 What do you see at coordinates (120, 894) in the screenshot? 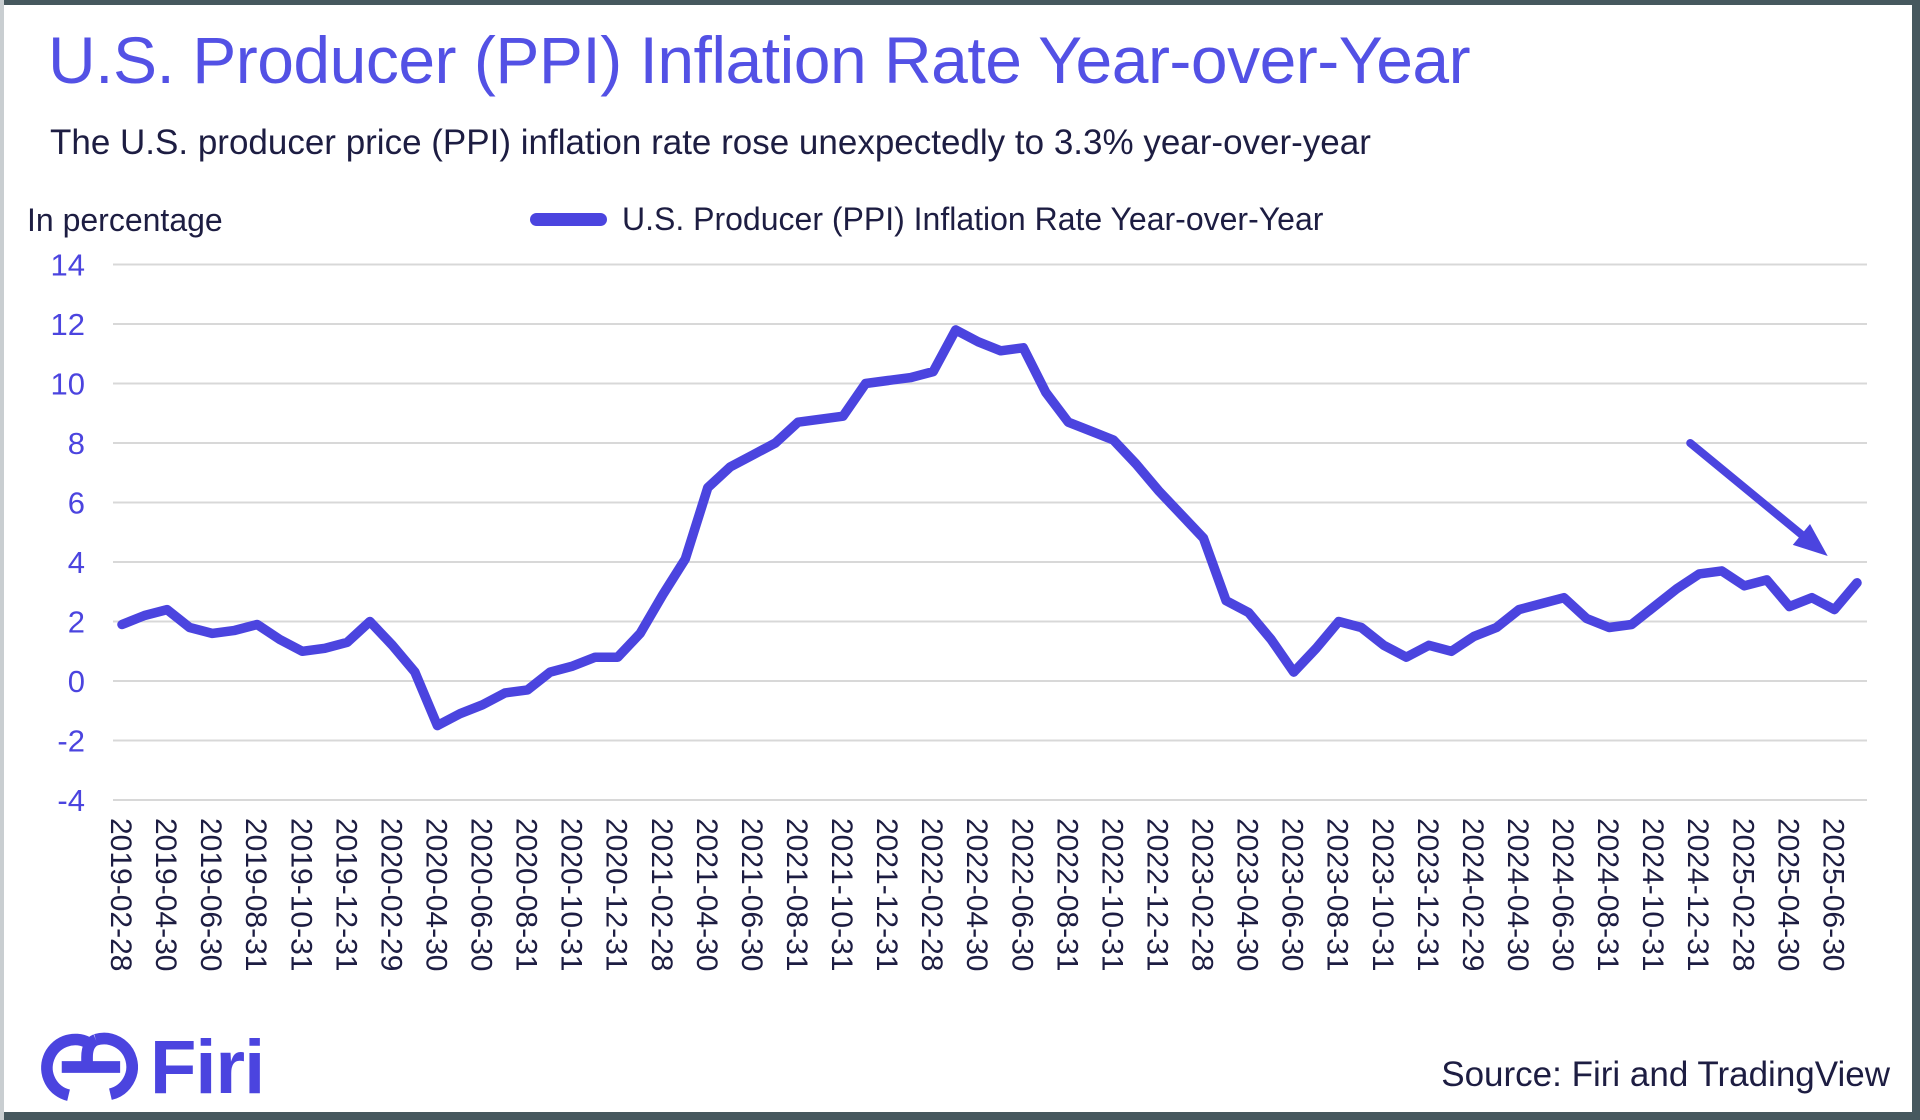
I see `x-axis-label: 2019-02-28` at bounding box center [120, 894].